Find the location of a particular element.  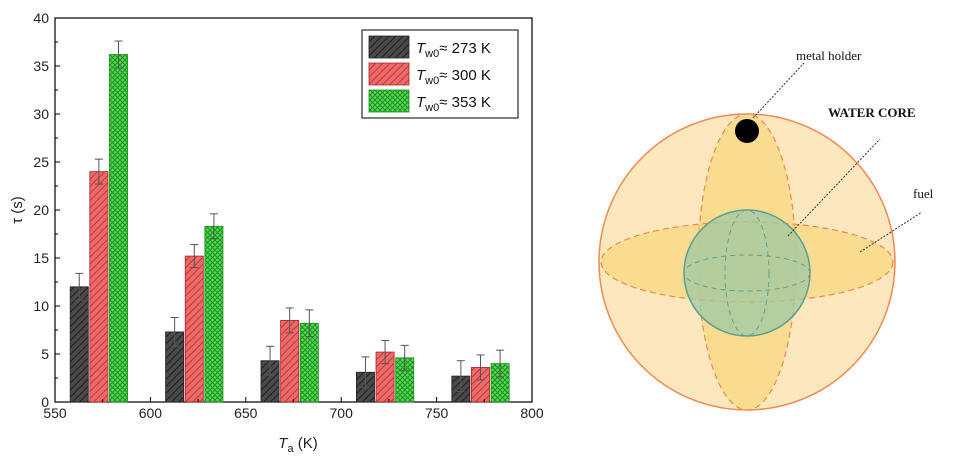

y-tick-label-15: 15 is located at coordinates (41, 258).